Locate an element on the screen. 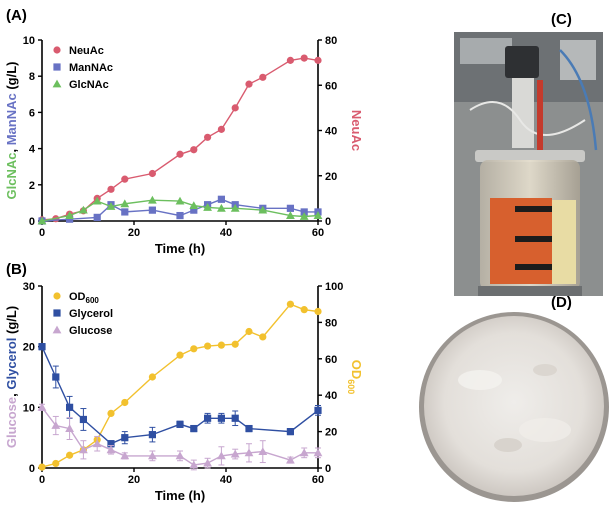  chart-a-x-tick-label: 60 is located at coordinates (318, 233).